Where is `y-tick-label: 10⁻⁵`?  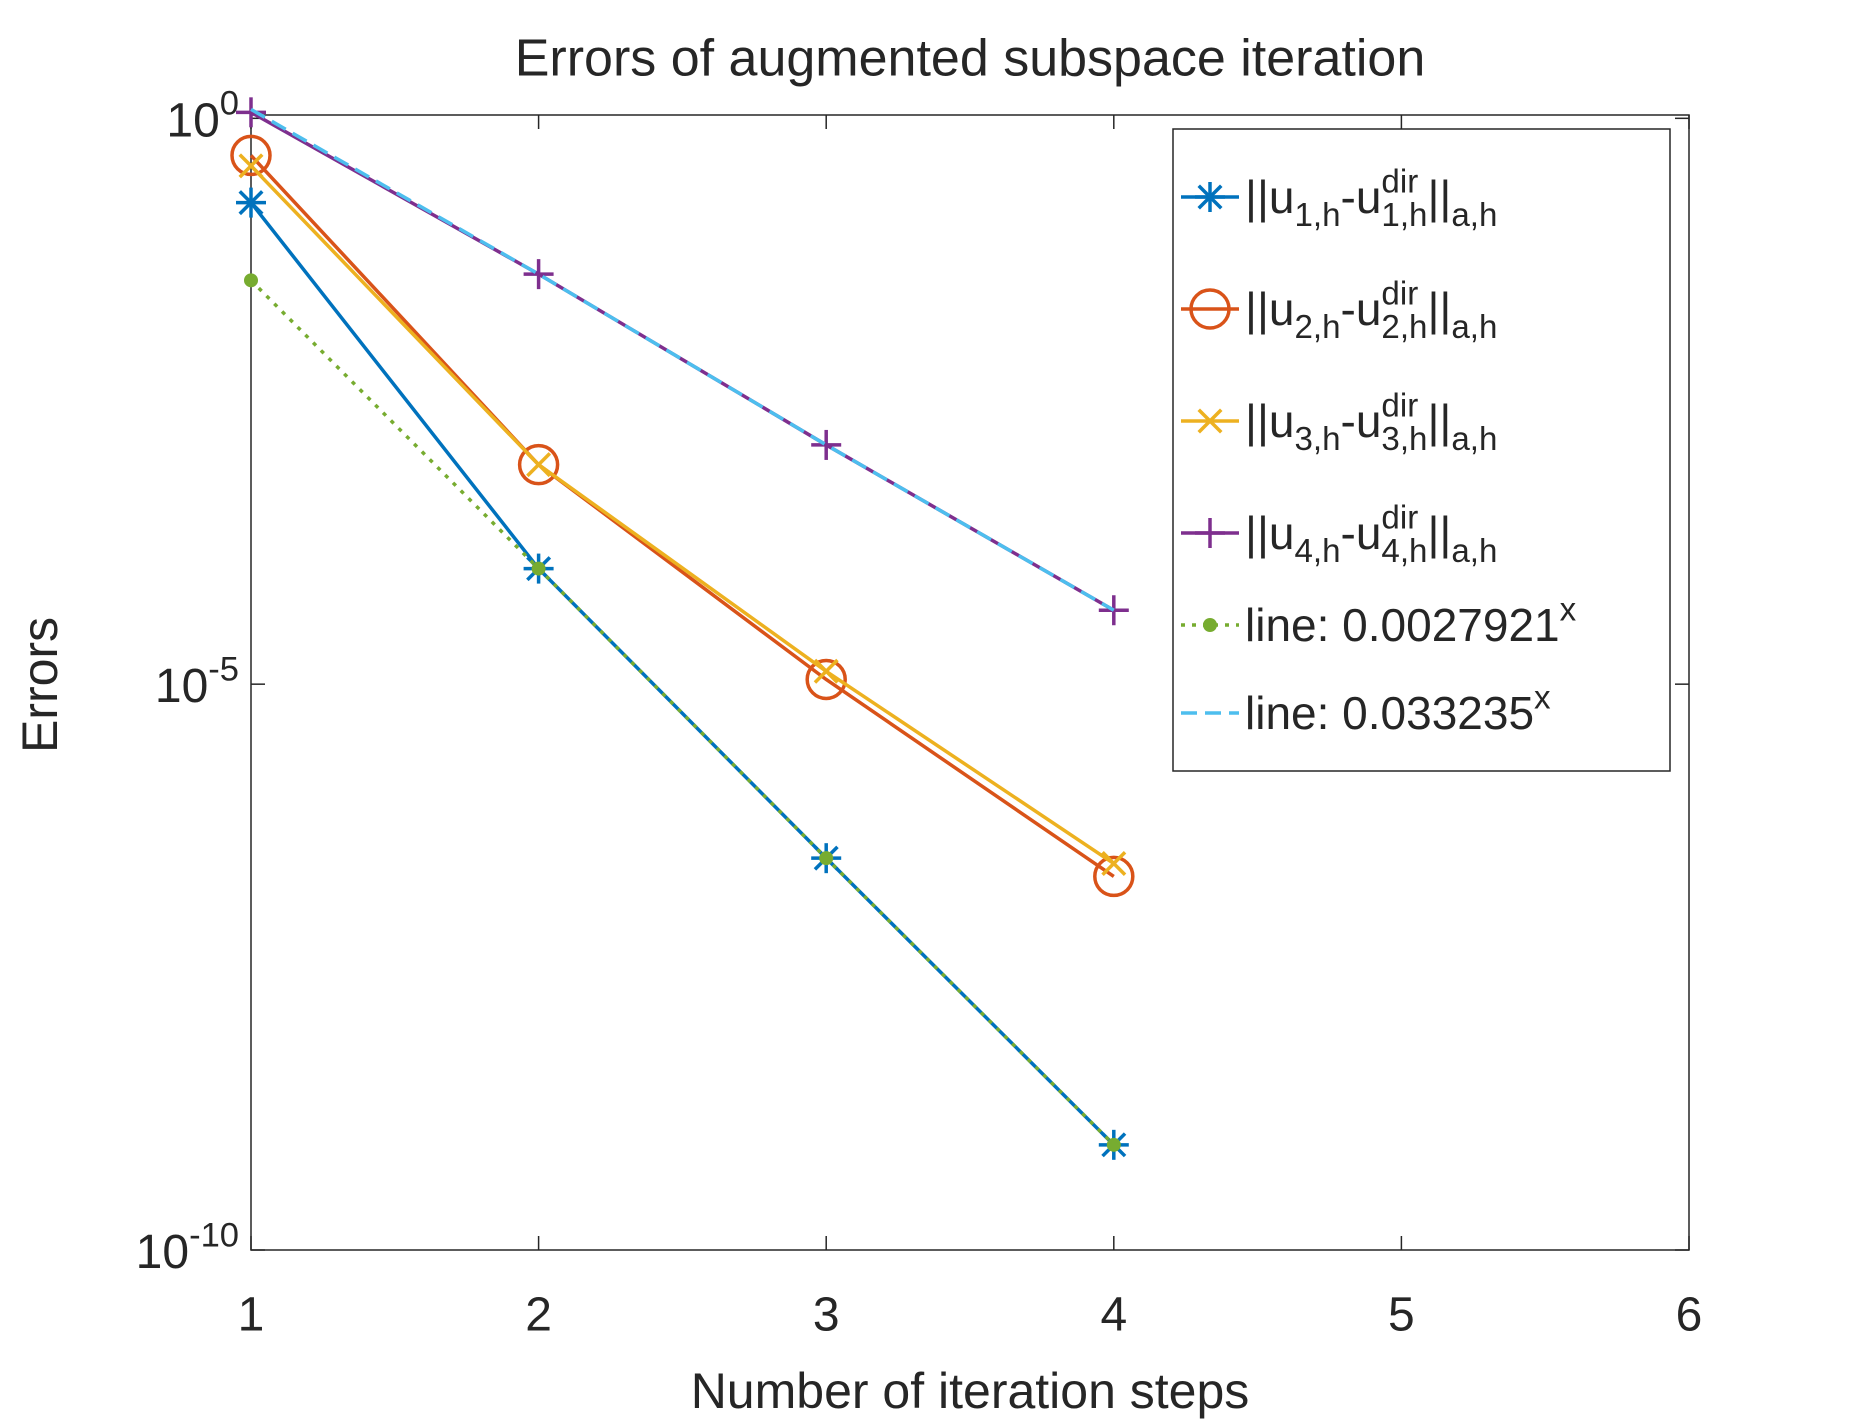
y-tick-label: 10⁻⁵ is located at coordinates (197, 682).